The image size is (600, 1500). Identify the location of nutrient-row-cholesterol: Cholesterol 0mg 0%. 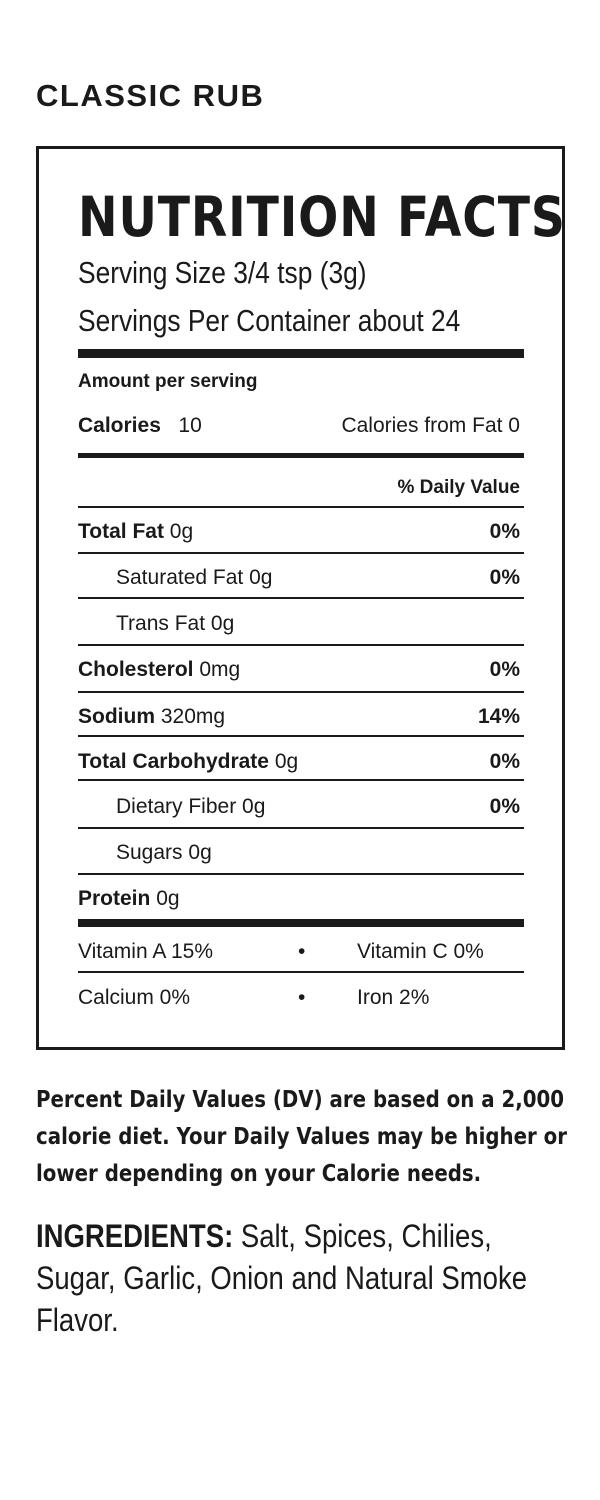
(301, 670).